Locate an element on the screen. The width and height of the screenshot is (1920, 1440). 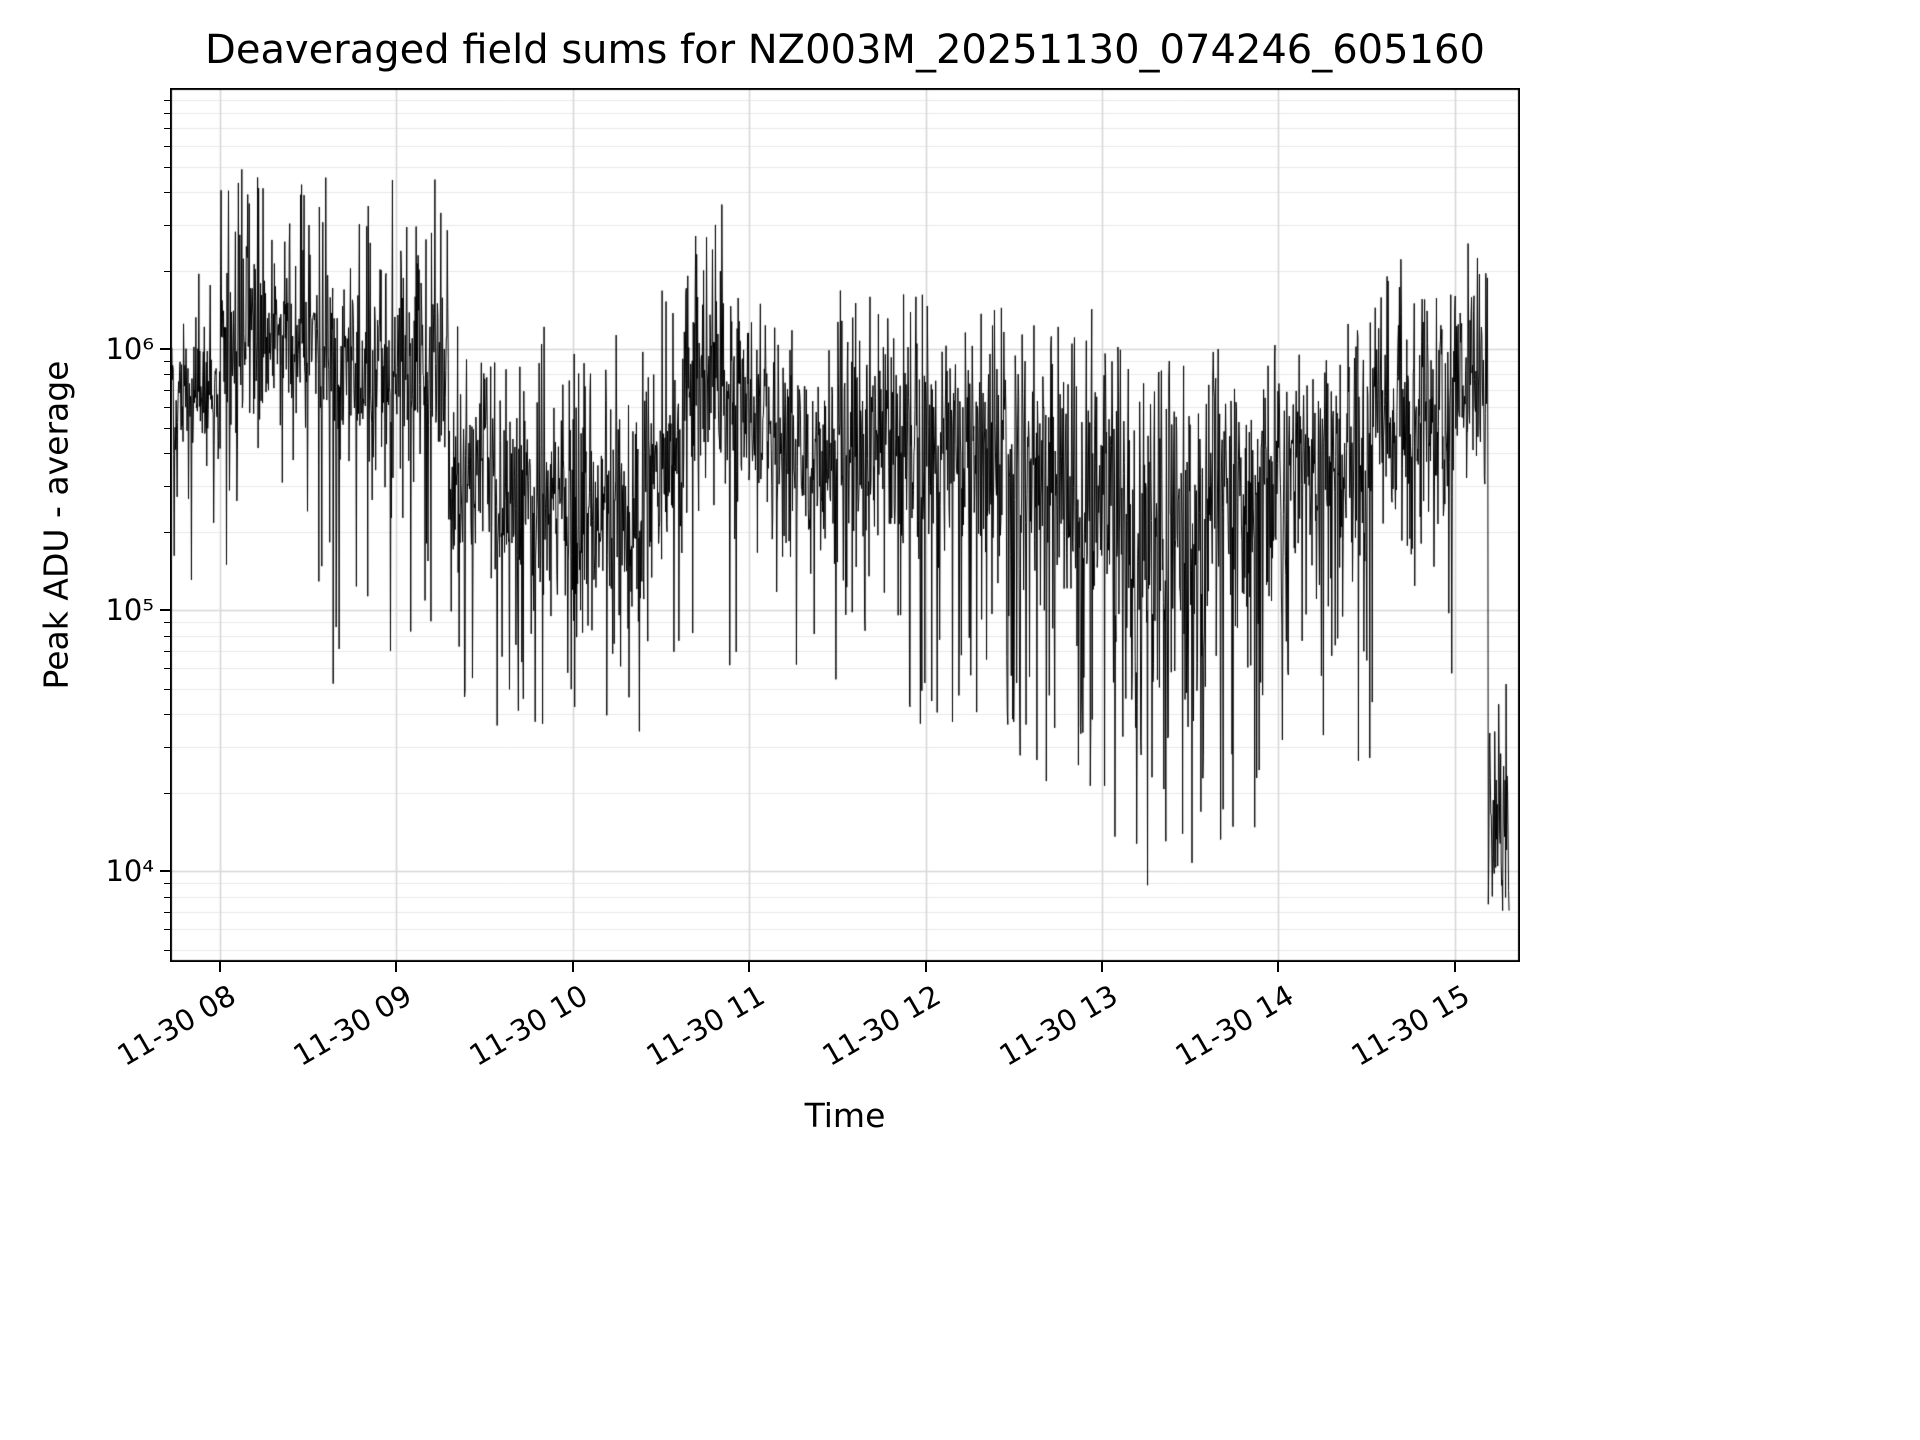
x-tick-label: 11-30 15 is located at coordinates (1410, 1025).